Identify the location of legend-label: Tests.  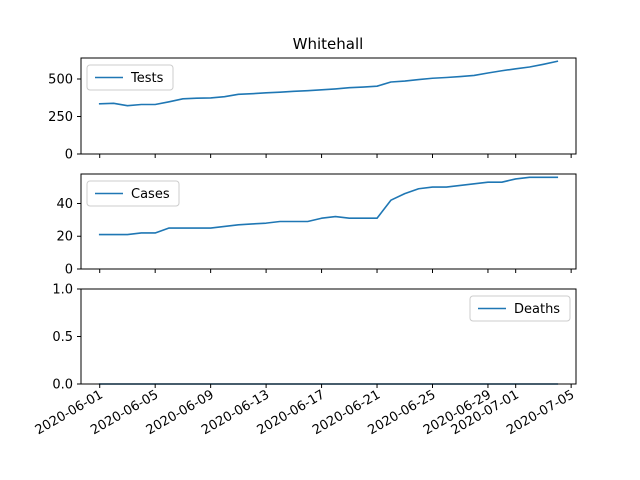
(147, 78).